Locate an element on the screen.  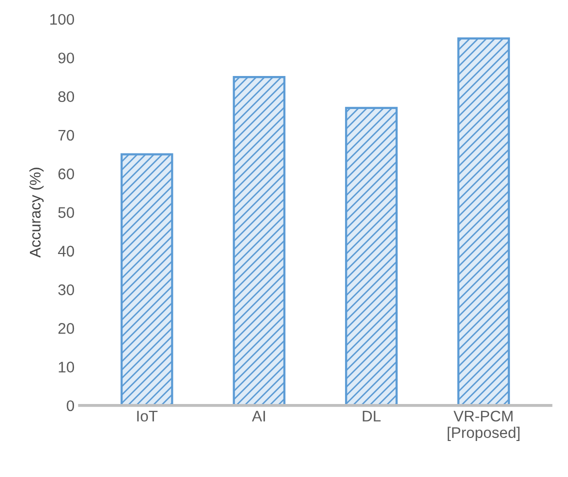
y-tick-label: 60 is located at coordinates (66, 174).